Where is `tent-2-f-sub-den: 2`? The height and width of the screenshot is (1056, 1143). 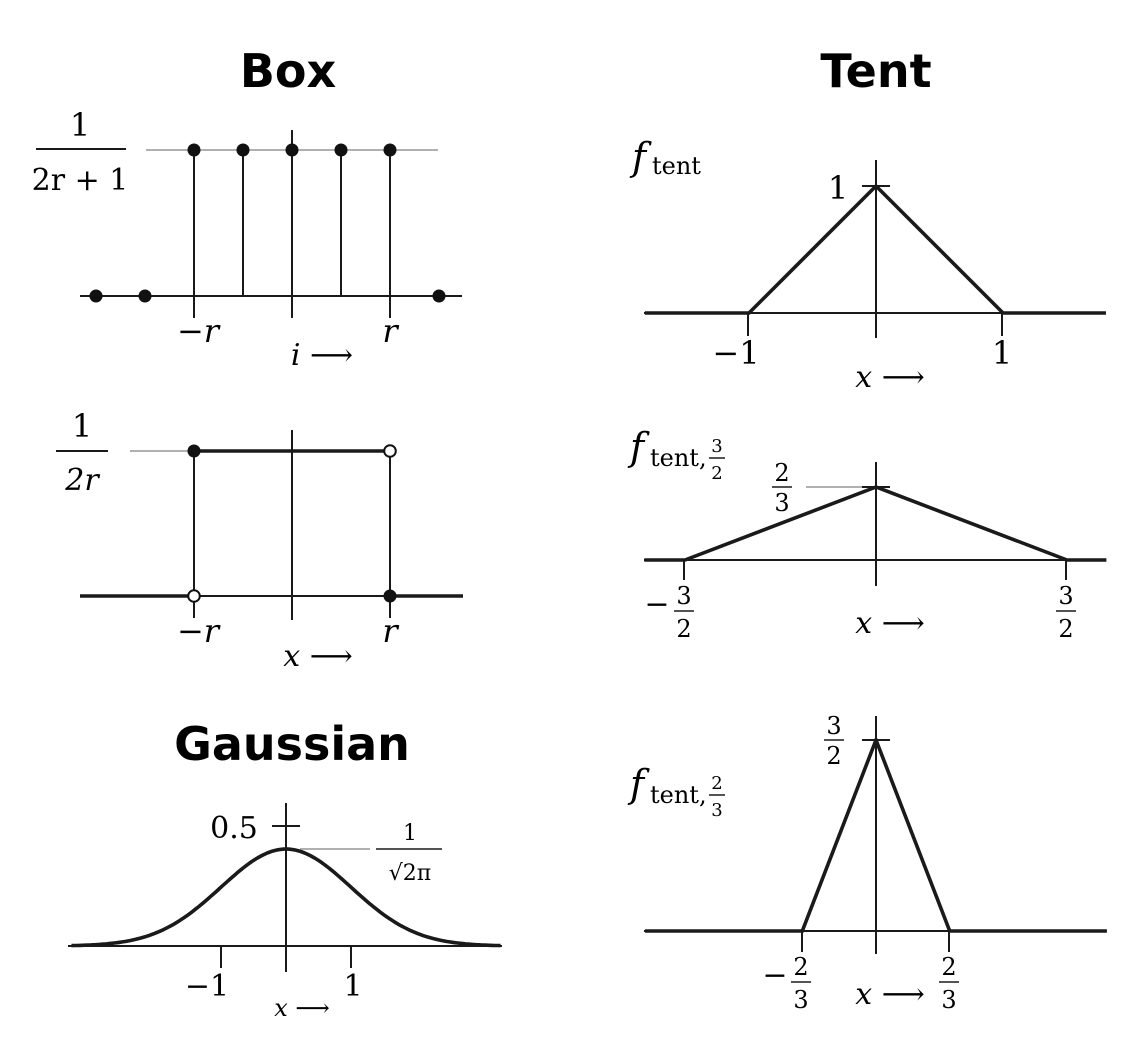 tent-2-f-sub-den: 2 is located at coordinates (716, 473).